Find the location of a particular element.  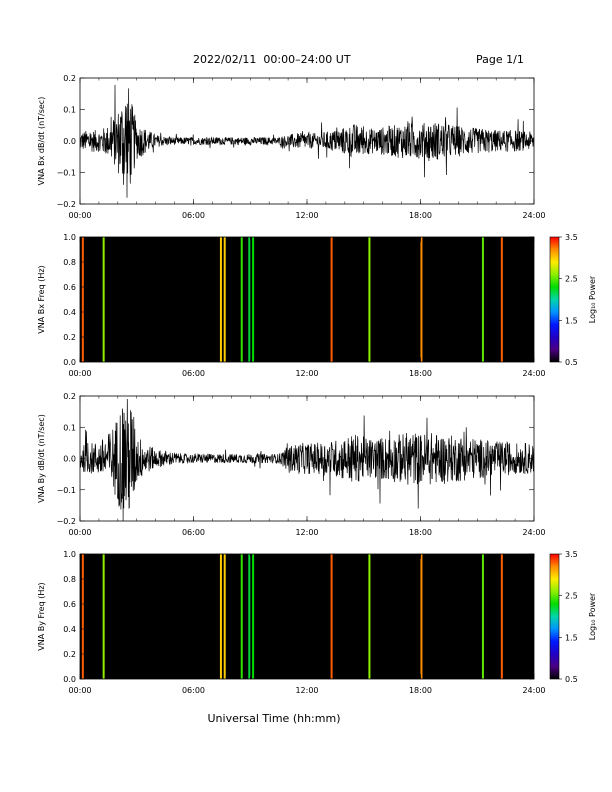

page-number: Page 1/1 is located at coordinates (500, 59).